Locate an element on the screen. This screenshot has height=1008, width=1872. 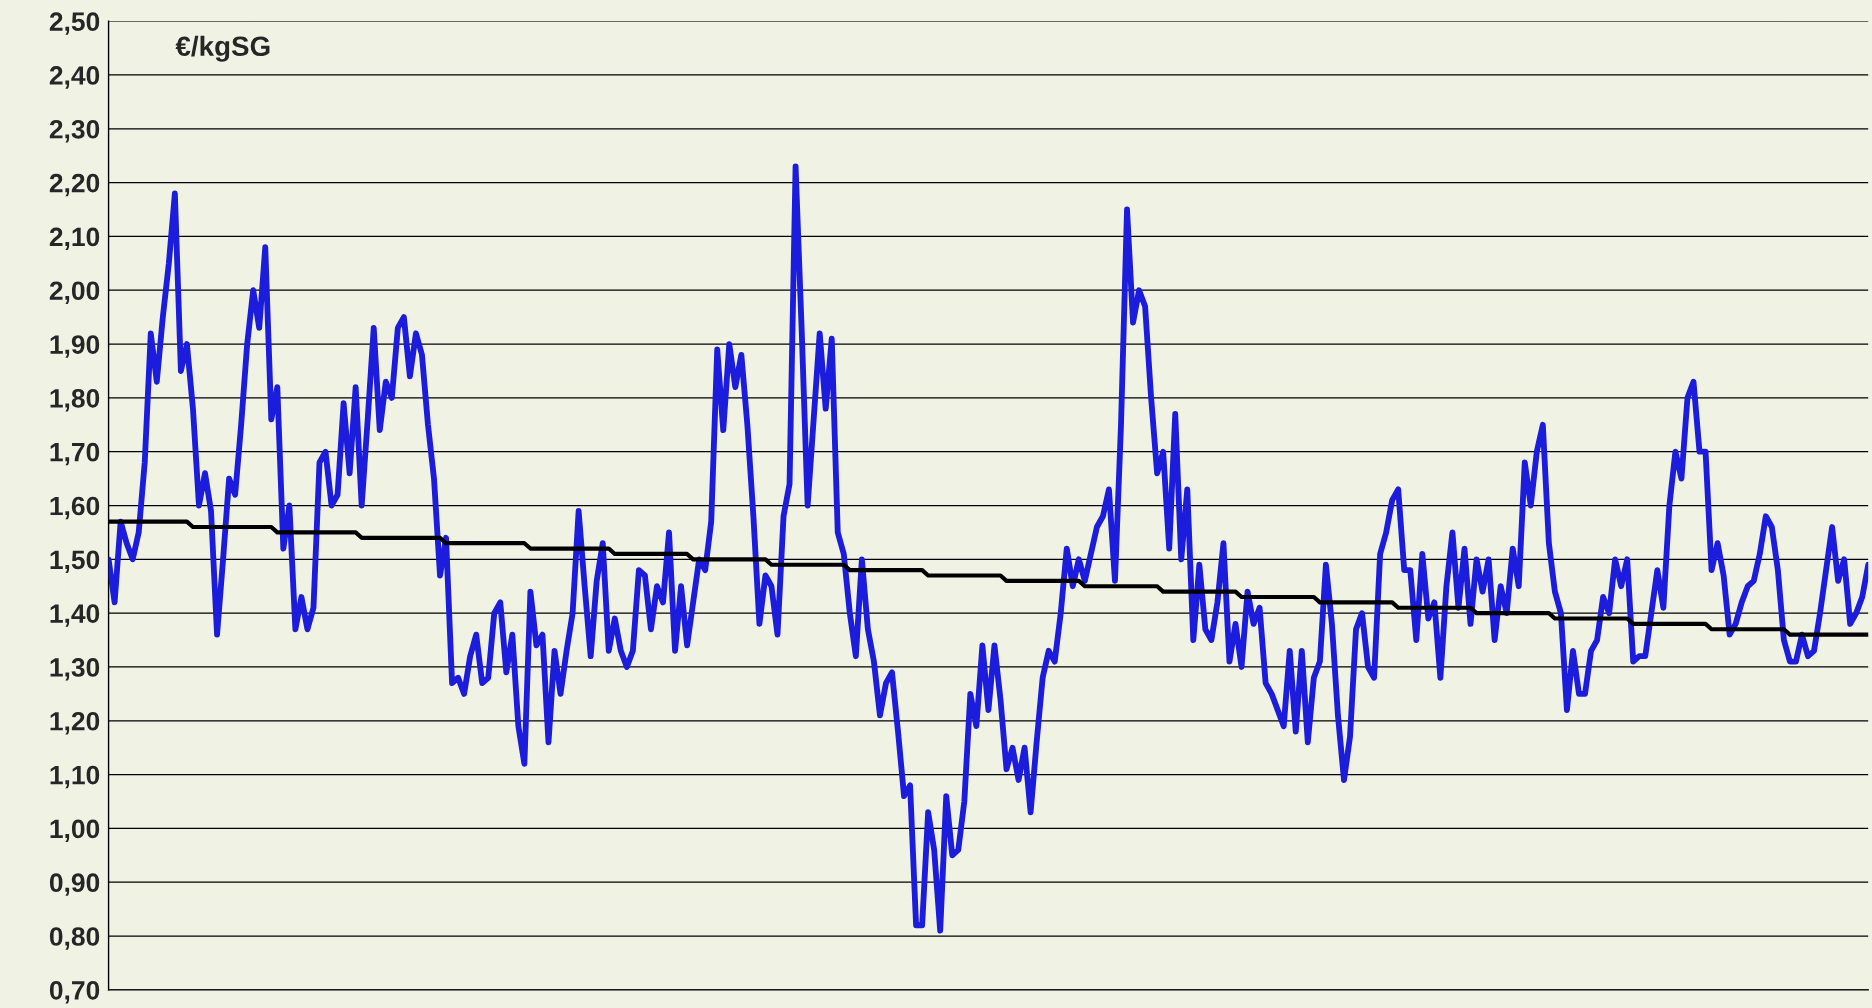
y-tick-label: 1,20 is located at coordinates (75, 723).